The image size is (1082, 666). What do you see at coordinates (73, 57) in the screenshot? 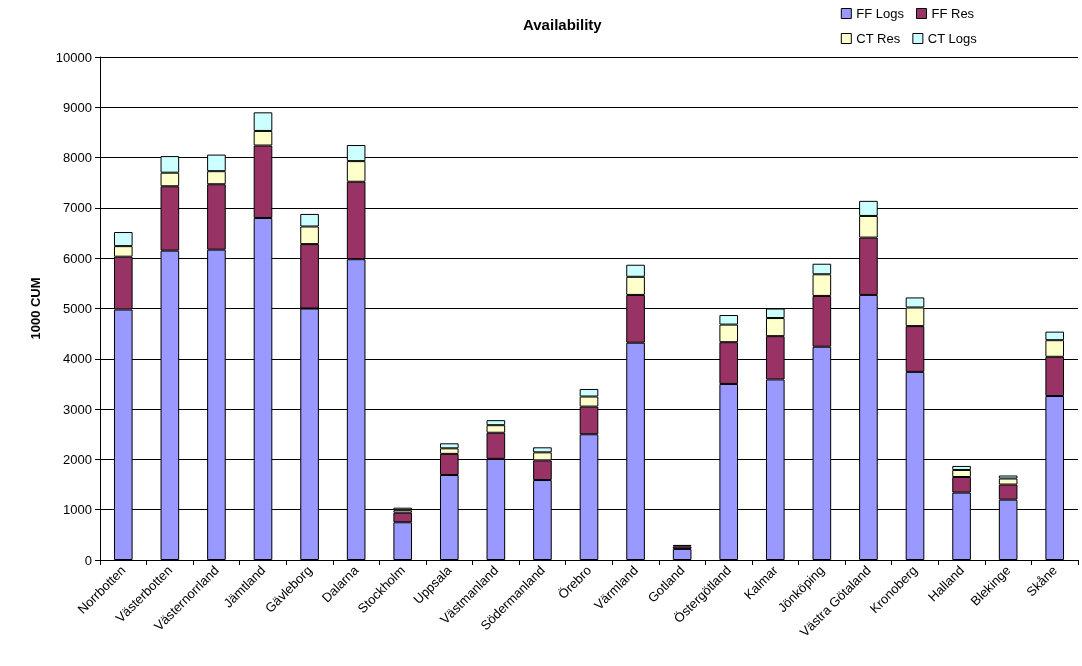
I see `y-tick-label: 10000` at bounding box center [73, 57].